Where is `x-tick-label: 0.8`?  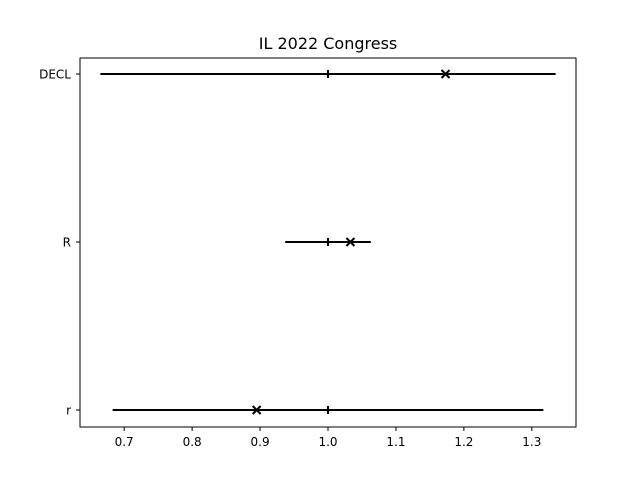 x-tick-label: 0.8 is located at coordinates (192, 442).